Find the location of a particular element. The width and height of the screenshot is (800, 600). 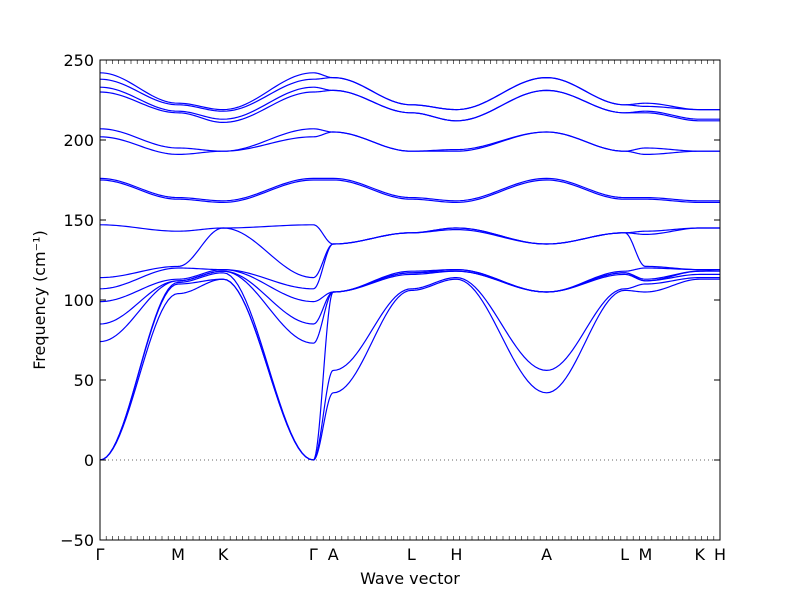

y-tick-label: −50 is located at coordinates (77, 540).